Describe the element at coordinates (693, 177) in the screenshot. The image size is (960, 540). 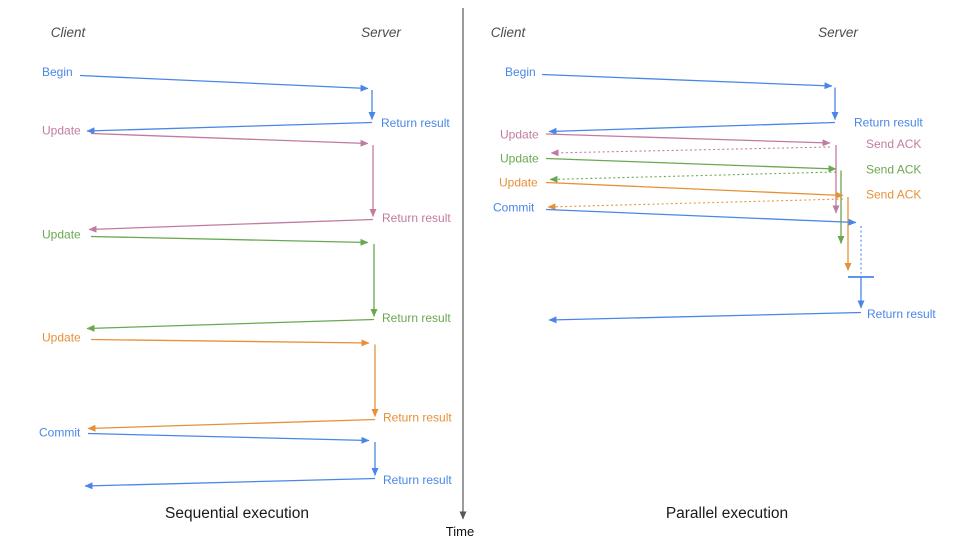
I see `par-update2-ack-line` at that location.